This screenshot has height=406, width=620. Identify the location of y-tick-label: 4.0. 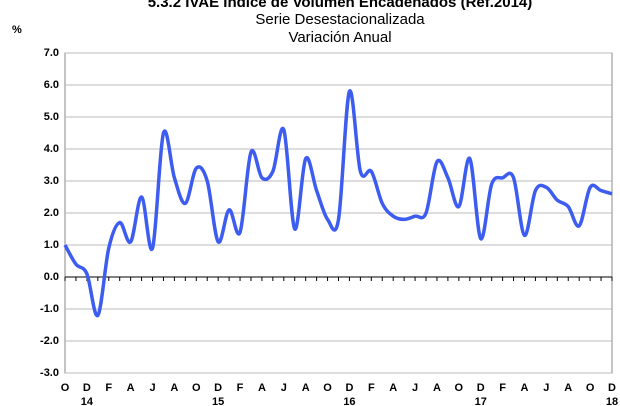
(51, 149).